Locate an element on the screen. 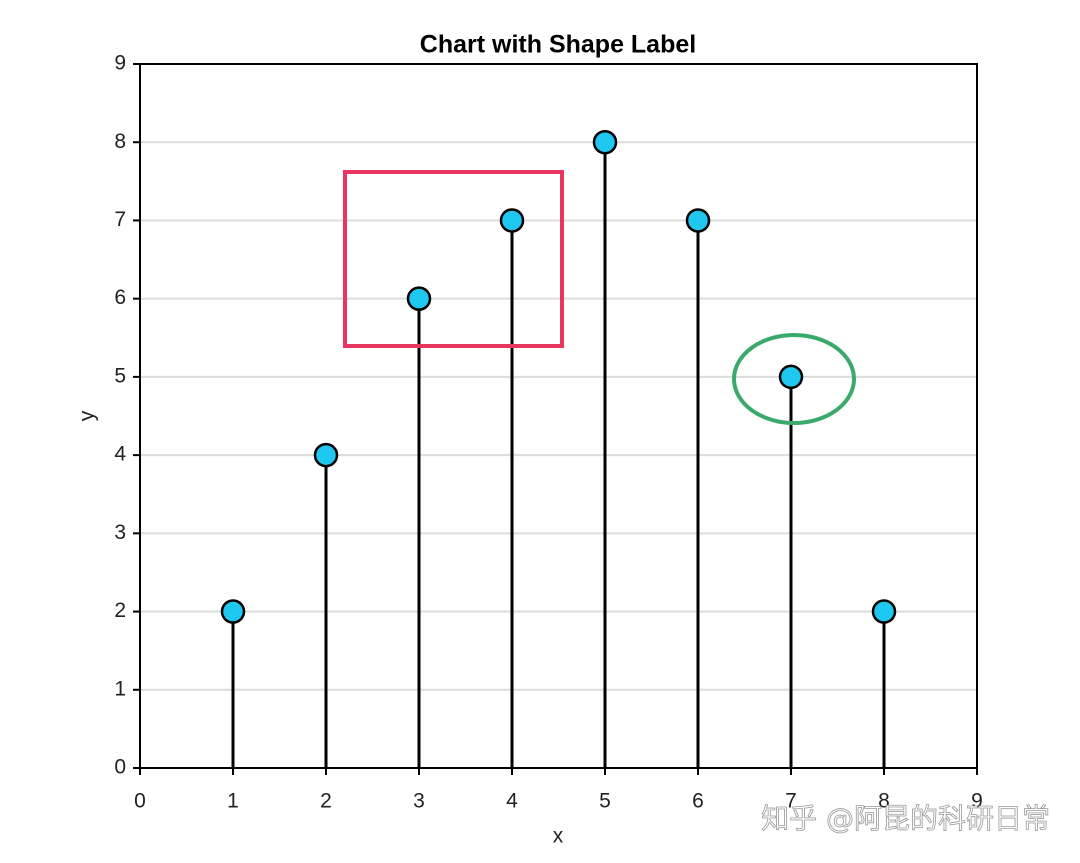 Image resolution: width=1080 pixels, height=863 pixels. chart-title: Chart with Shape Label is located at coordinates (558, 45).